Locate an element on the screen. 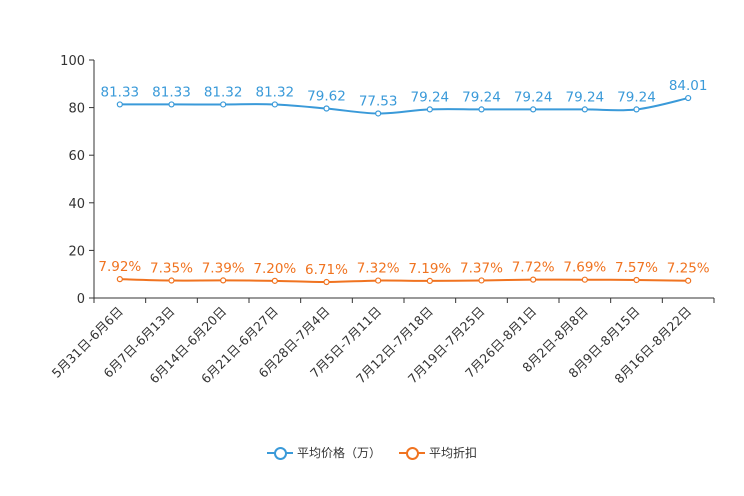  data-label: 7.19% is located at coordinates (429, 269).